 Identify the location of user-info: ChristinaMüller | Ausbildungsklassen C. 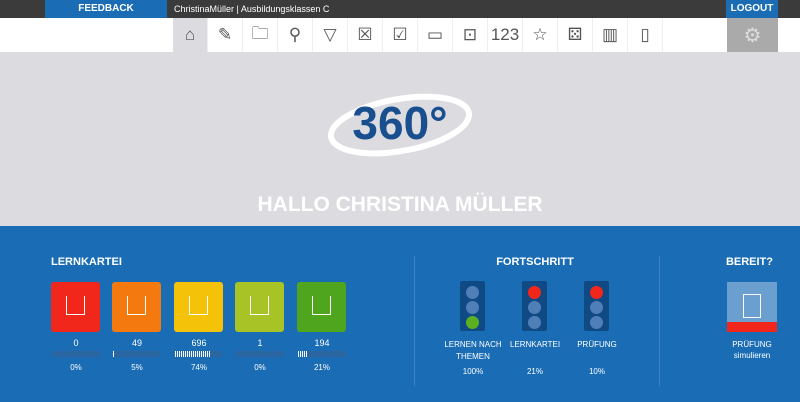
(252, 9).